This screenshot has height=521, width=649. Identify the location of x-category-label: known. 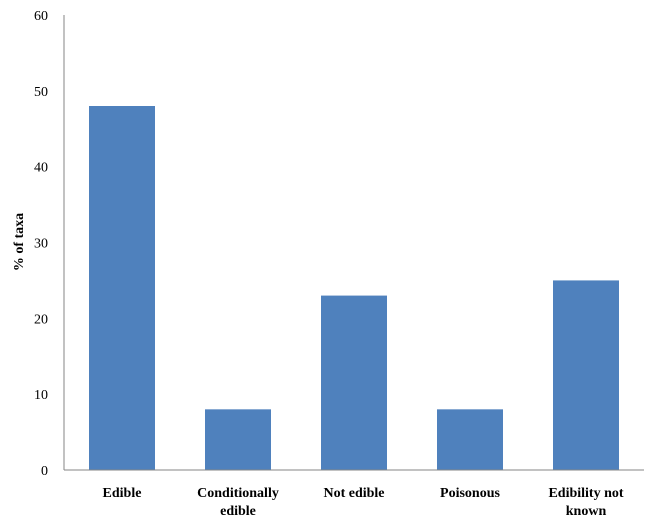
(586, 511).